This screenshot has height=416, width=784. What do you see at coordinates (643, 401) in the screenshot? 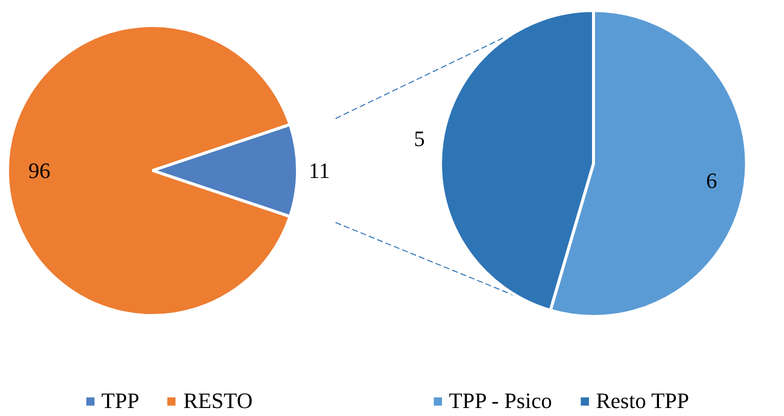
I see `legend-label: Resto TPP` at bounding box center [643, 401].